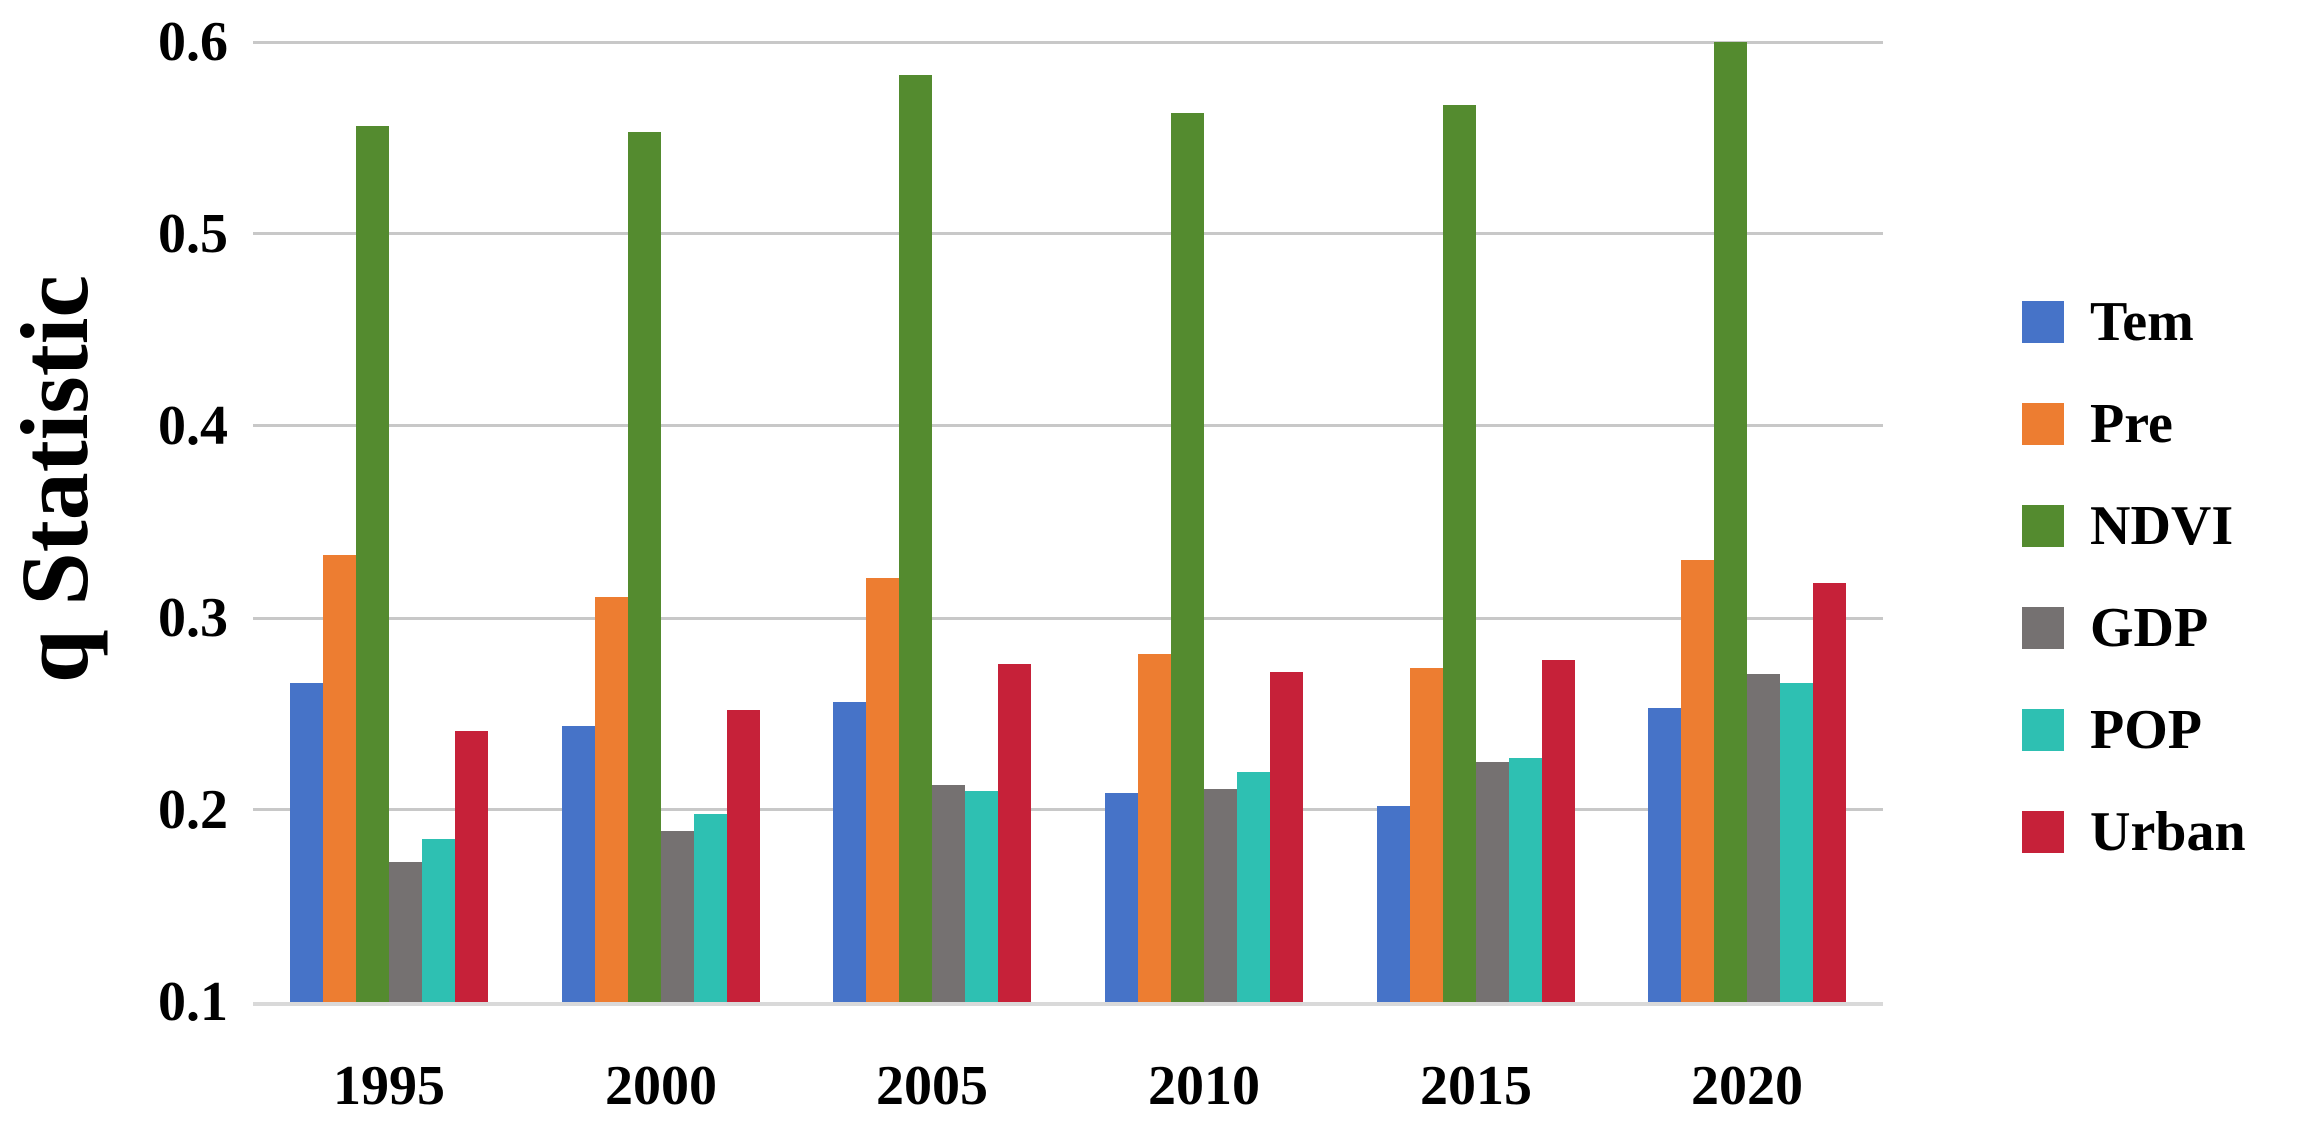  What do you see at coordinates (2043, 832) in the screenshot?
I see `legend-swatch-urban` at bounding box center [2043, 832].